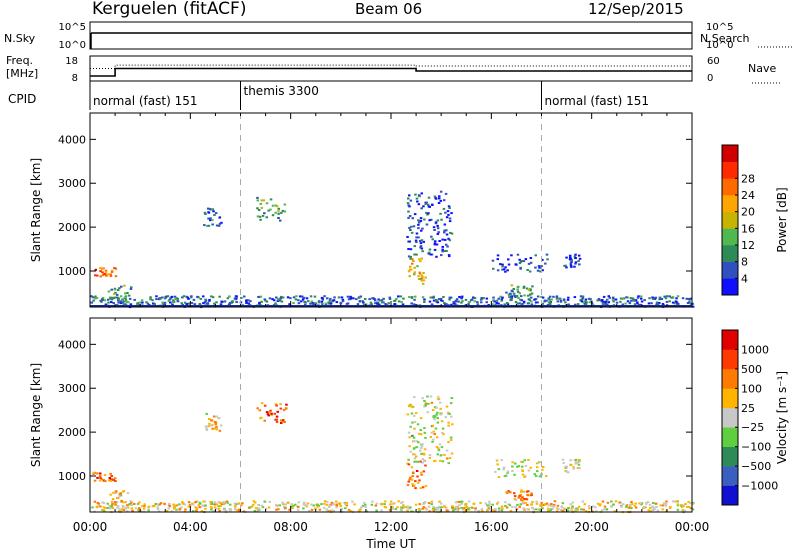 This screenshot has width=800, height=554. Describe the element at coordinates (719, 45) in the screenshot. I see `nsky-tick-label-right: 10^0` at that location.